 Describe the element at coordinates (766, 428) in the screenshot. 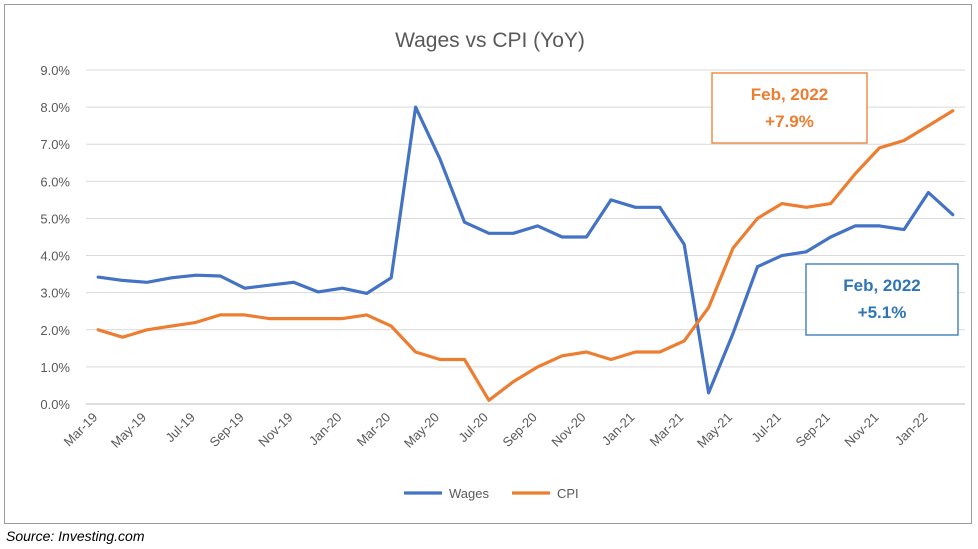

I see `x-tick-label: Jul-21` at that location.